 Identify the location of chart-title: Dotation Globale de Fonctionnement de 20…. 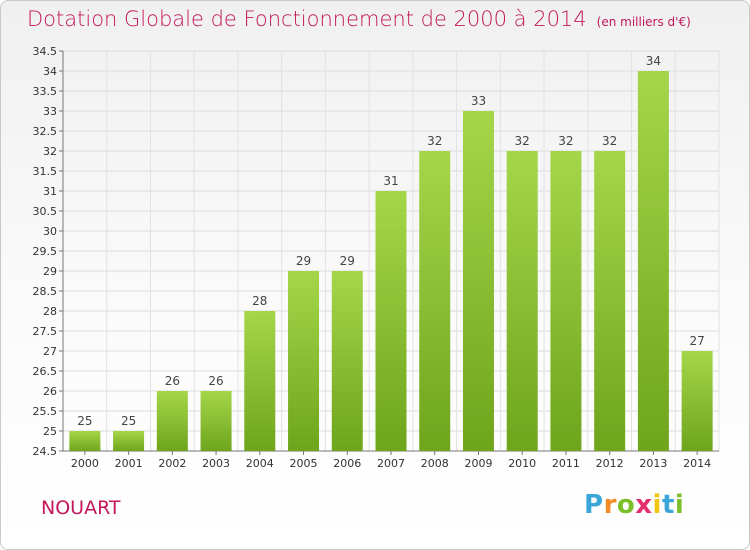
(359, 19).